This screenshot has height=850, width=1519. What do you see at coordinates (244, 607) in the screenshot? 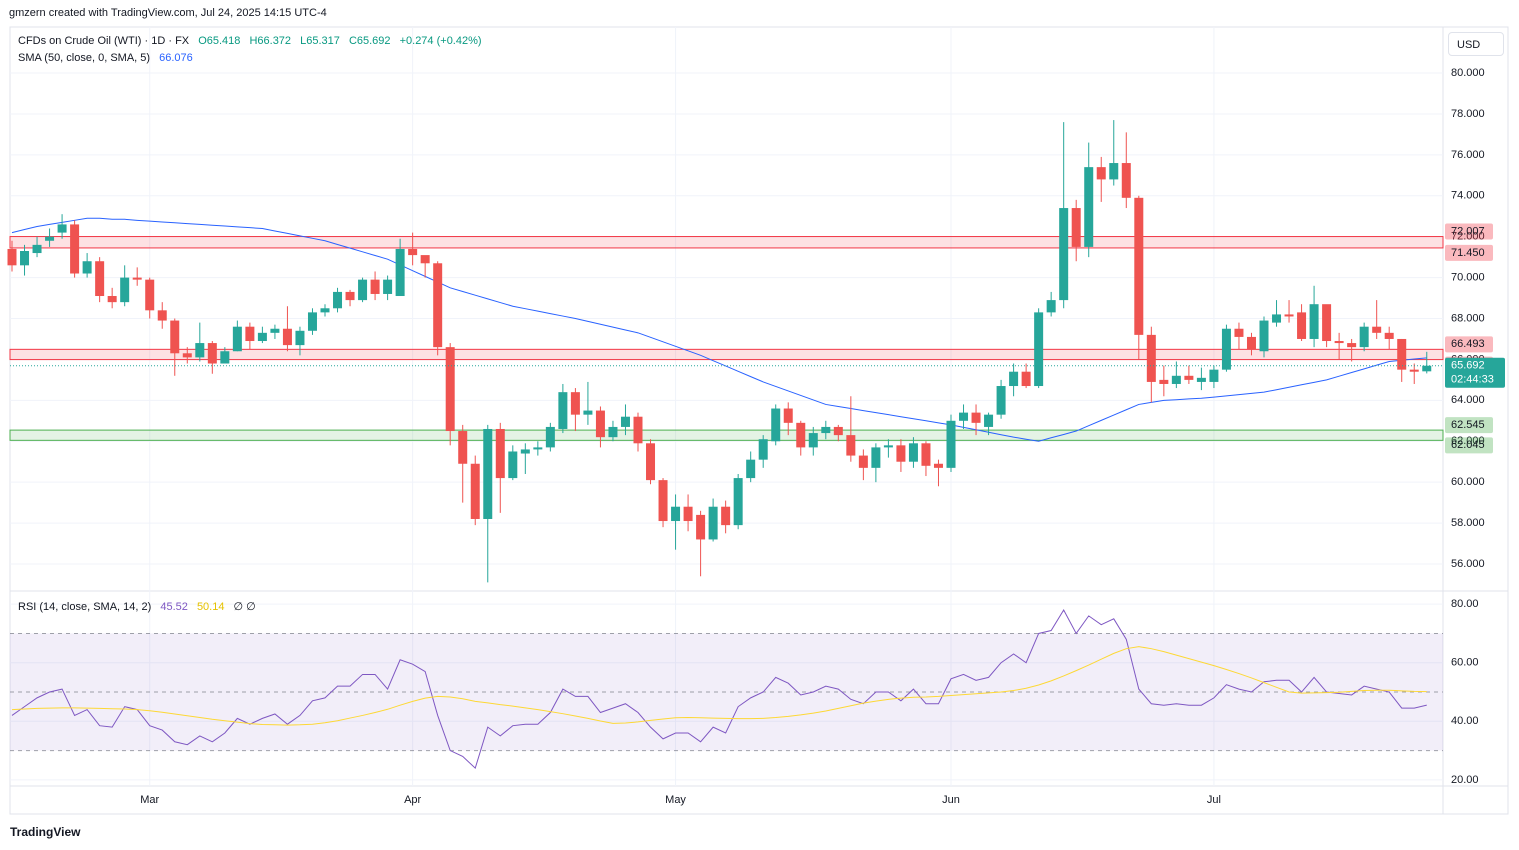
I see `rsi-placeholders: ∅ ∅` at bounding box center [244, 607].